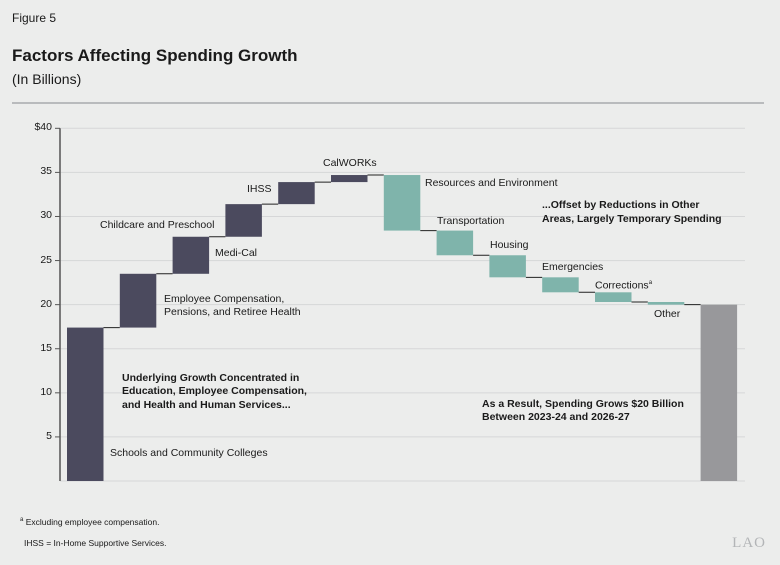 This screenshot has width=780, height=565. Describe the element at coordinates (455, 243) in the screenshot. I see `bar-transportation` at that location.